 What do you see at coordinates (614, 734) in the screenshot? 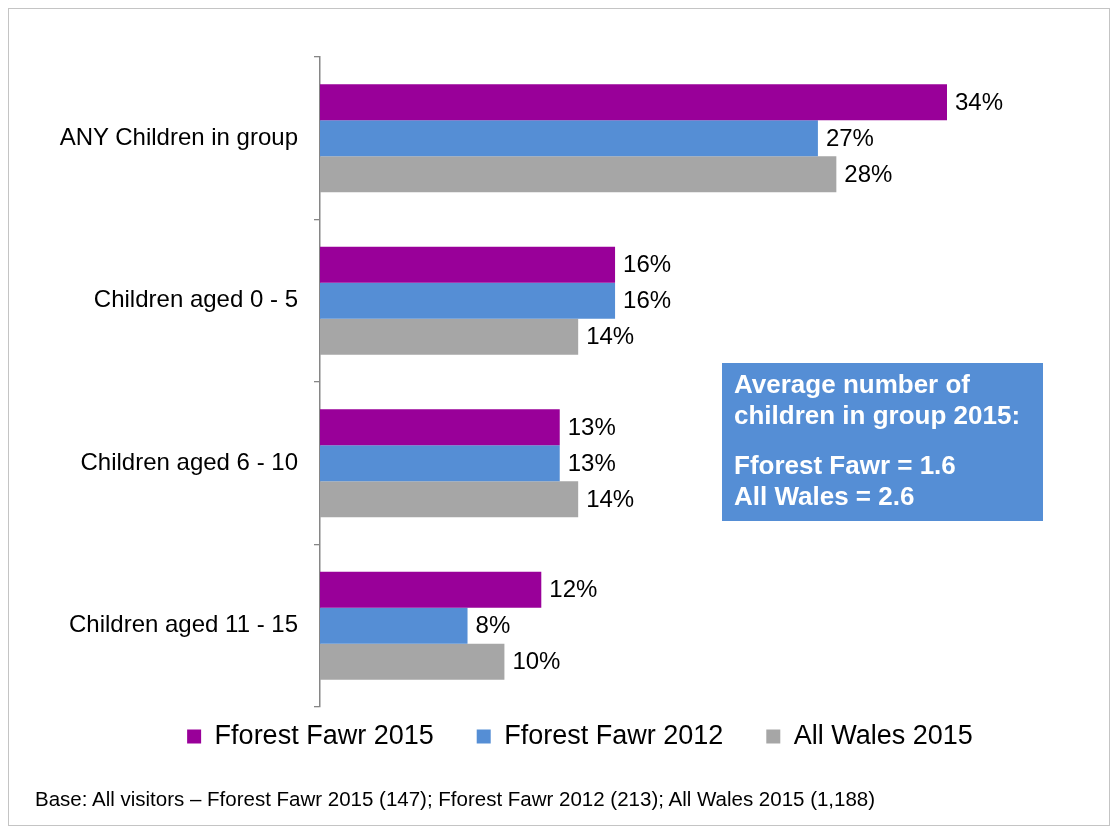
I see `legend-label: Fforest Fawr 2012` at bounding box center [614, 734].